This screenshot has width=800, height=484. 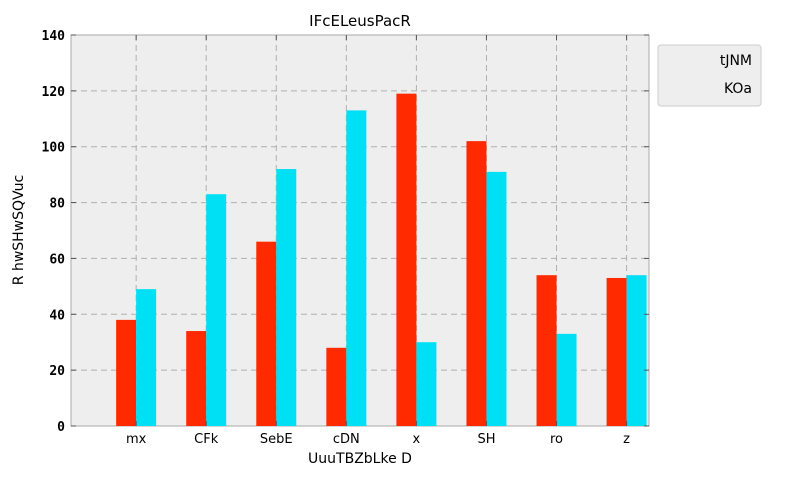 What do you see at coordinates (146, 357) in the screenshot?
I see `bar-KOa-mx` at bounding box center [146, 357].